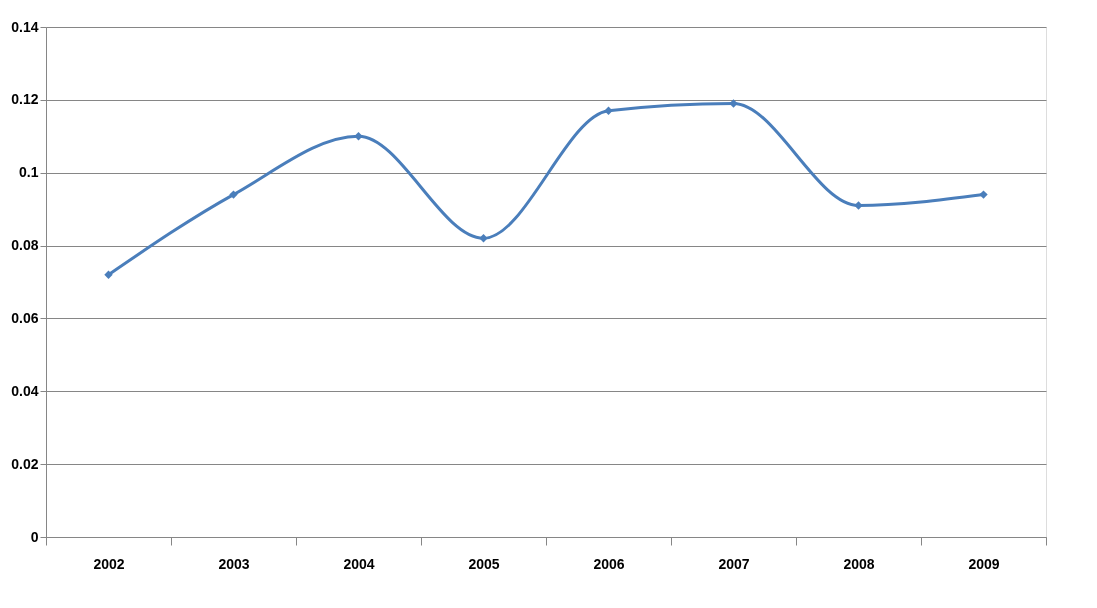 This screenshot has height=608, width=1097. I want to click on x-tick-label: 2008, so click(859, 563).